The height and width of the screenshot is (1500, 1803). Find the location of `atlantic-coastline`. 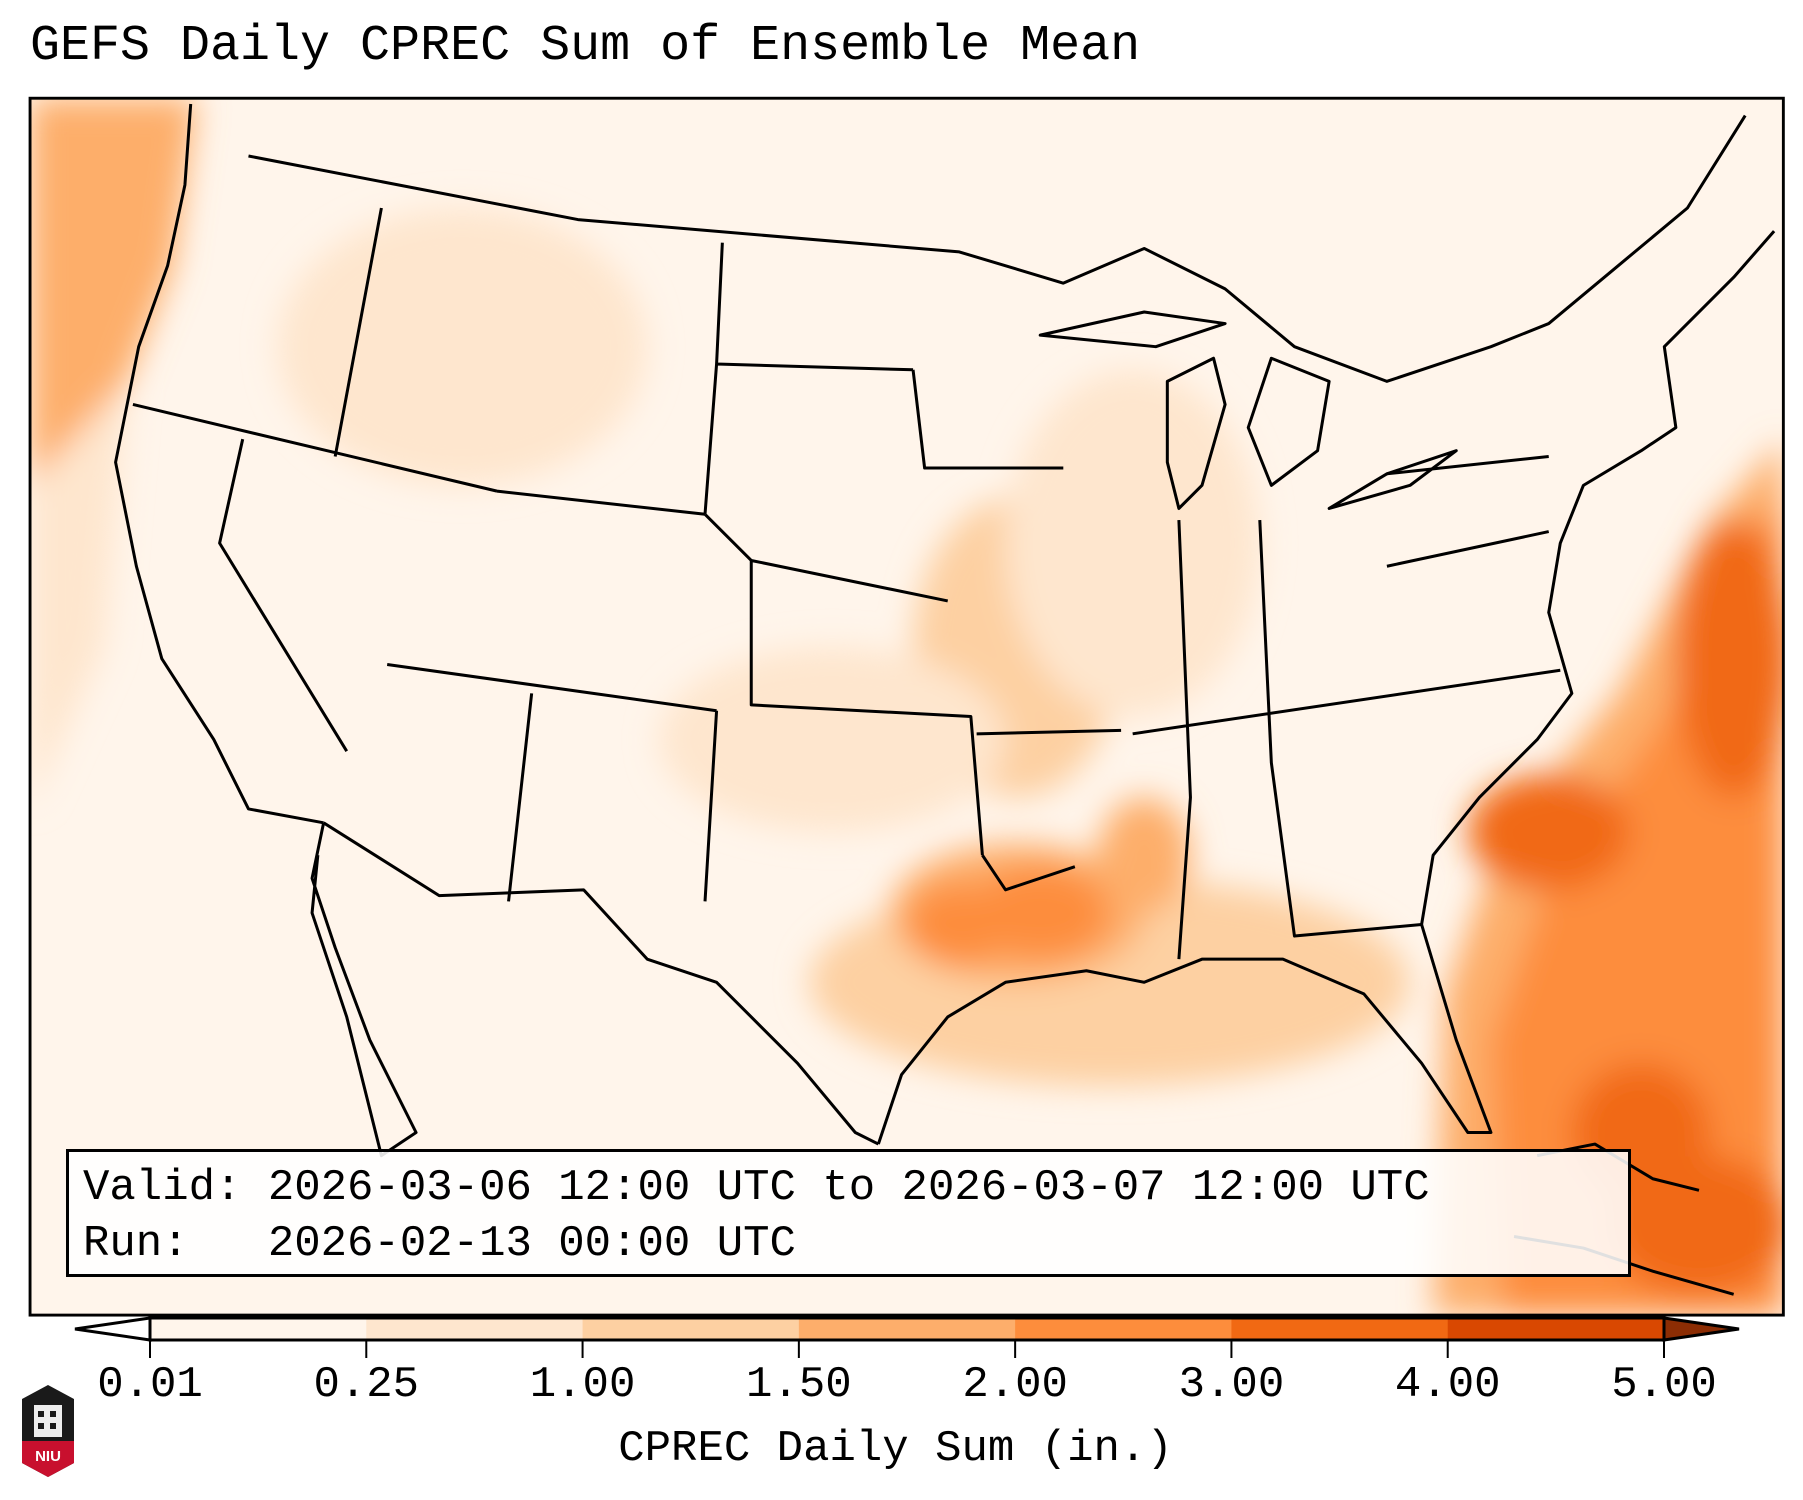

atlantic-coastline is located at coordinates (1598, 577).